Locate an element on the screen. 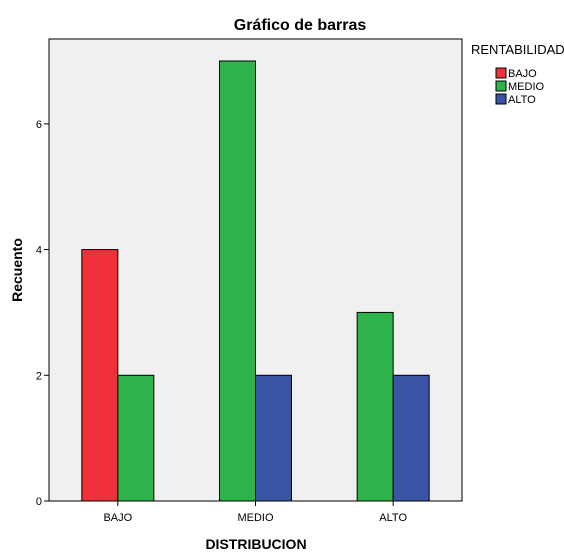  y-tick-label: 2 is located at coordinates (39, 376).